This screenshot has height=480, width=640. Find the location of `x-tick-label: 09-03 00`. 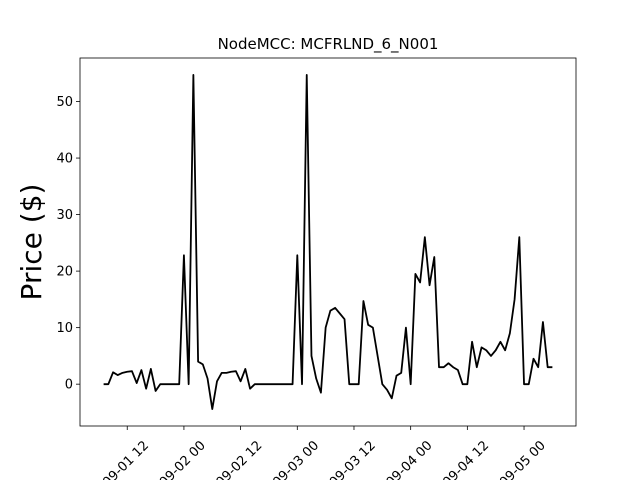

x-tick-label: 09-03 00 is located at coordinates (296, 459).